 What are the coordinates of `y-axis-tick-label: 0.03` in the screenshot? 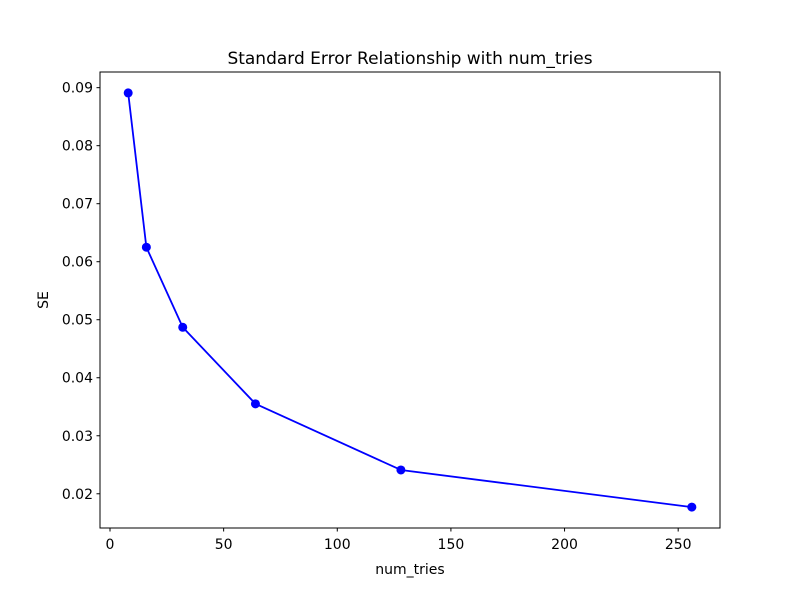 It's located at (77, 437).